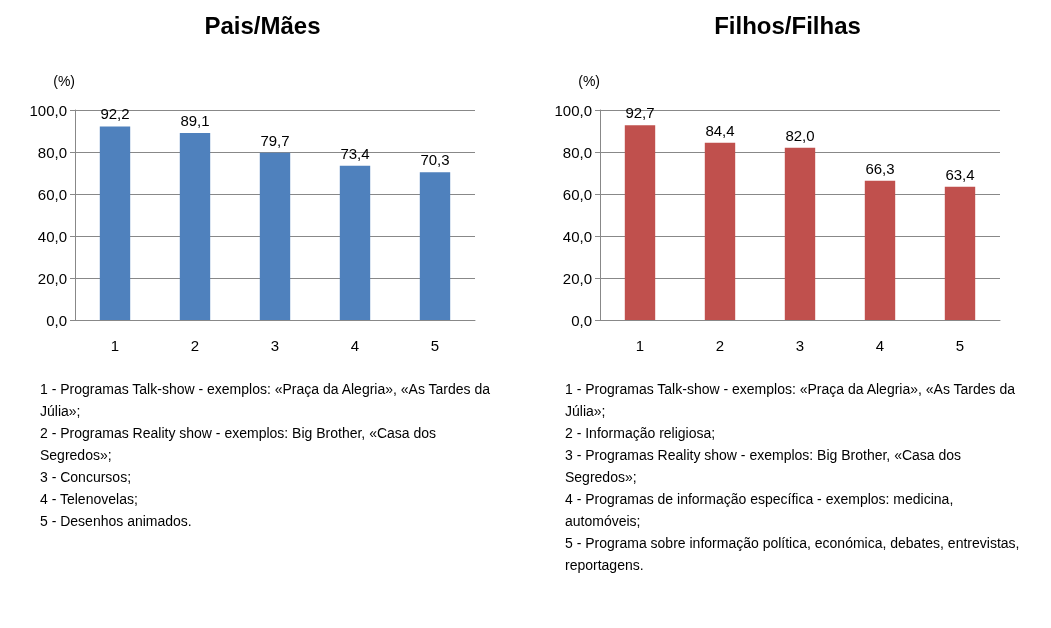  Describe the element at coordinates (355, 153) in the screenshot. I see `data-label: 73,4` at that location.